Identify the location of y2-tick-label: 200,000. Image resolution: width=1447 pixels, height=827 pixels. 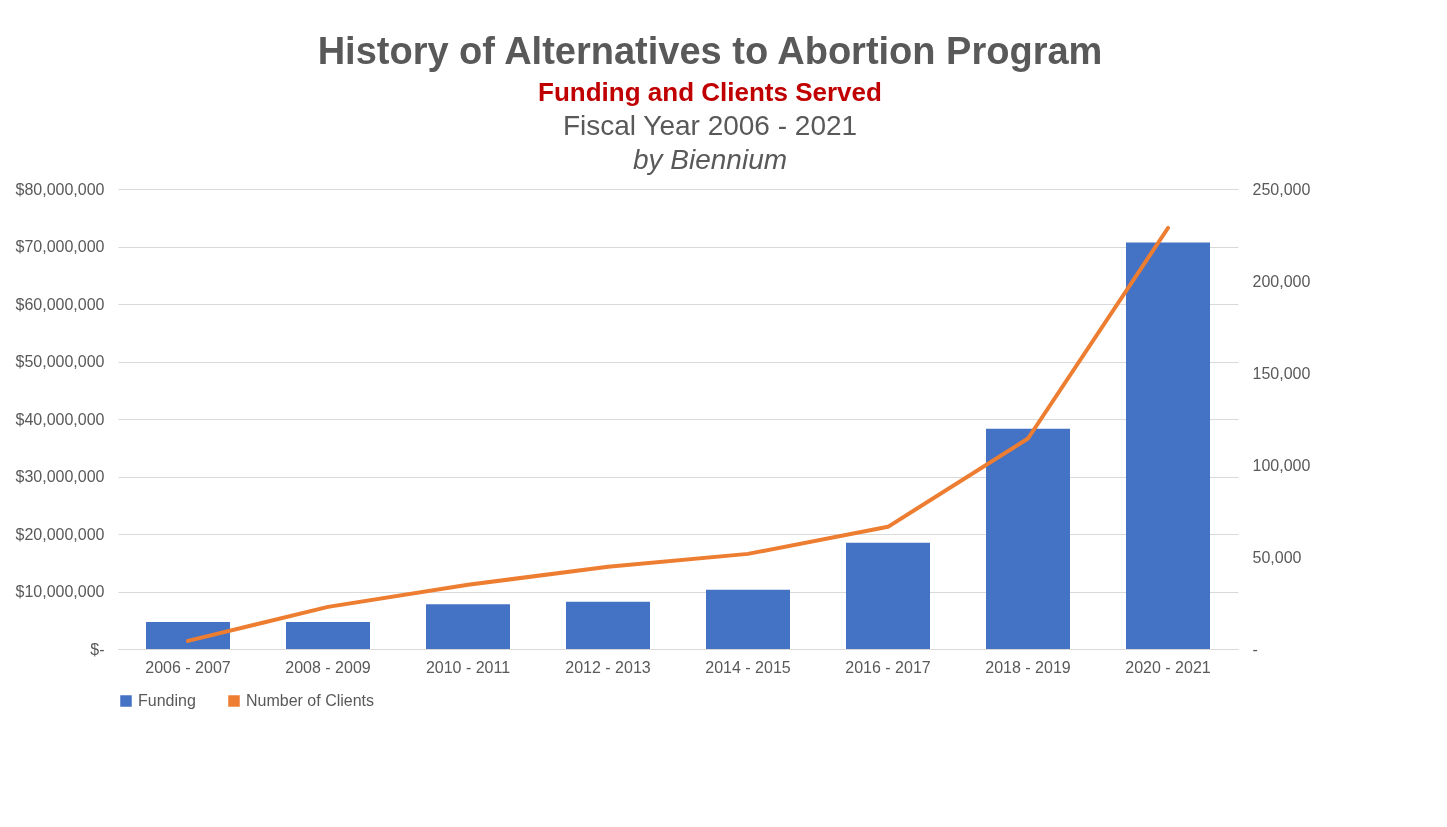
(1281, 281).